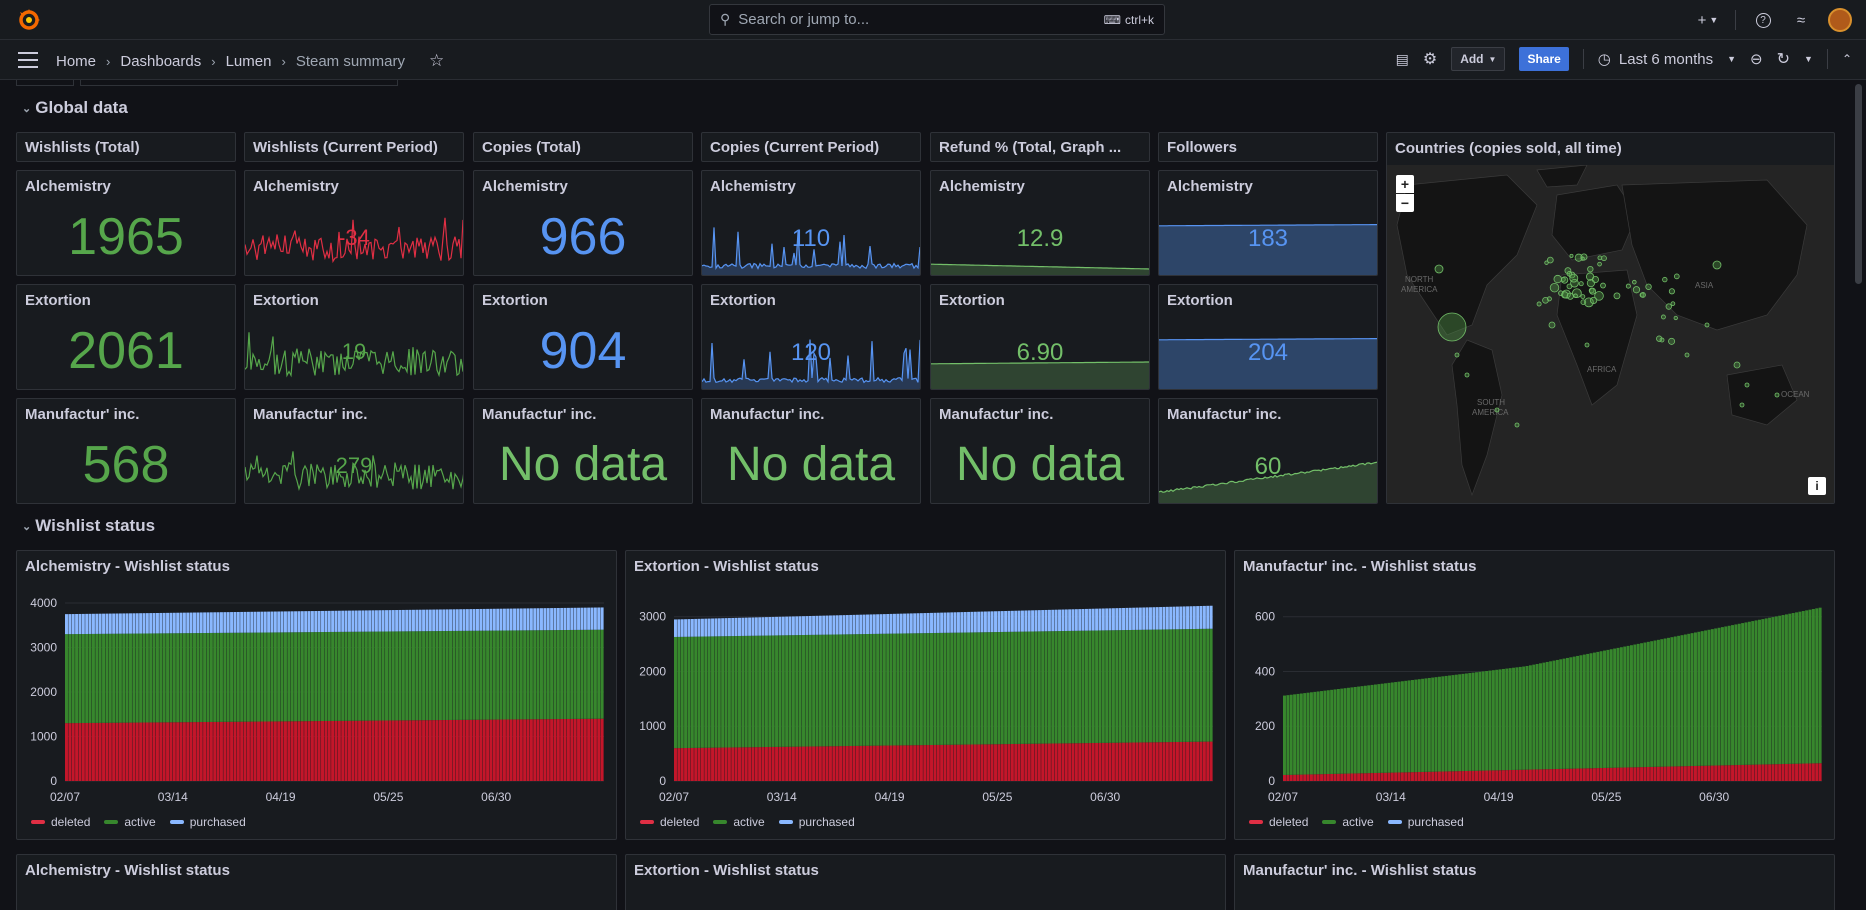 The width and height of the screenshot is (1866, 910). Describe the element at coordinates (126, 147) in the screenshot. I see `header-panel-0: Wishlists (Total)` at that location.